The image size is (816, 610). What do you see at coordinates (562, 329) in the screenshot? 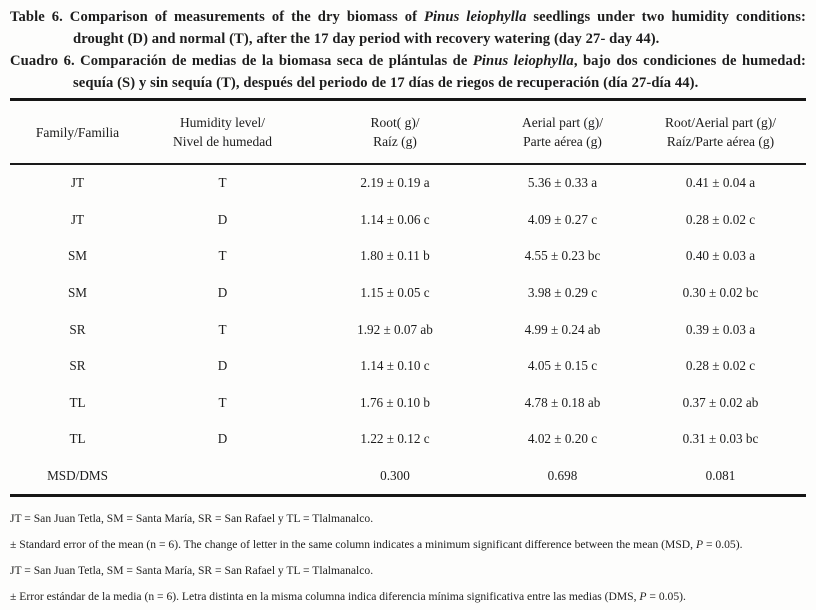
I see `cell-aerial: 4.99 ± 0.24 ab` at bounding box center [562, 329].